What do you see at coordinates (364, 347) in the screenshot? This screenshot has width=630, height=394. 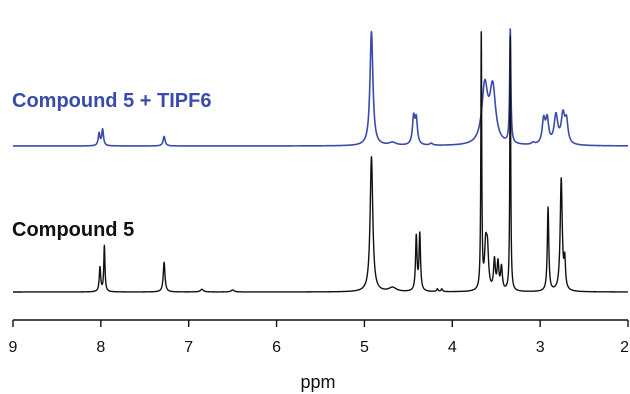 I see `x-tick-label-5: 5` at bounding box center [364, 347].